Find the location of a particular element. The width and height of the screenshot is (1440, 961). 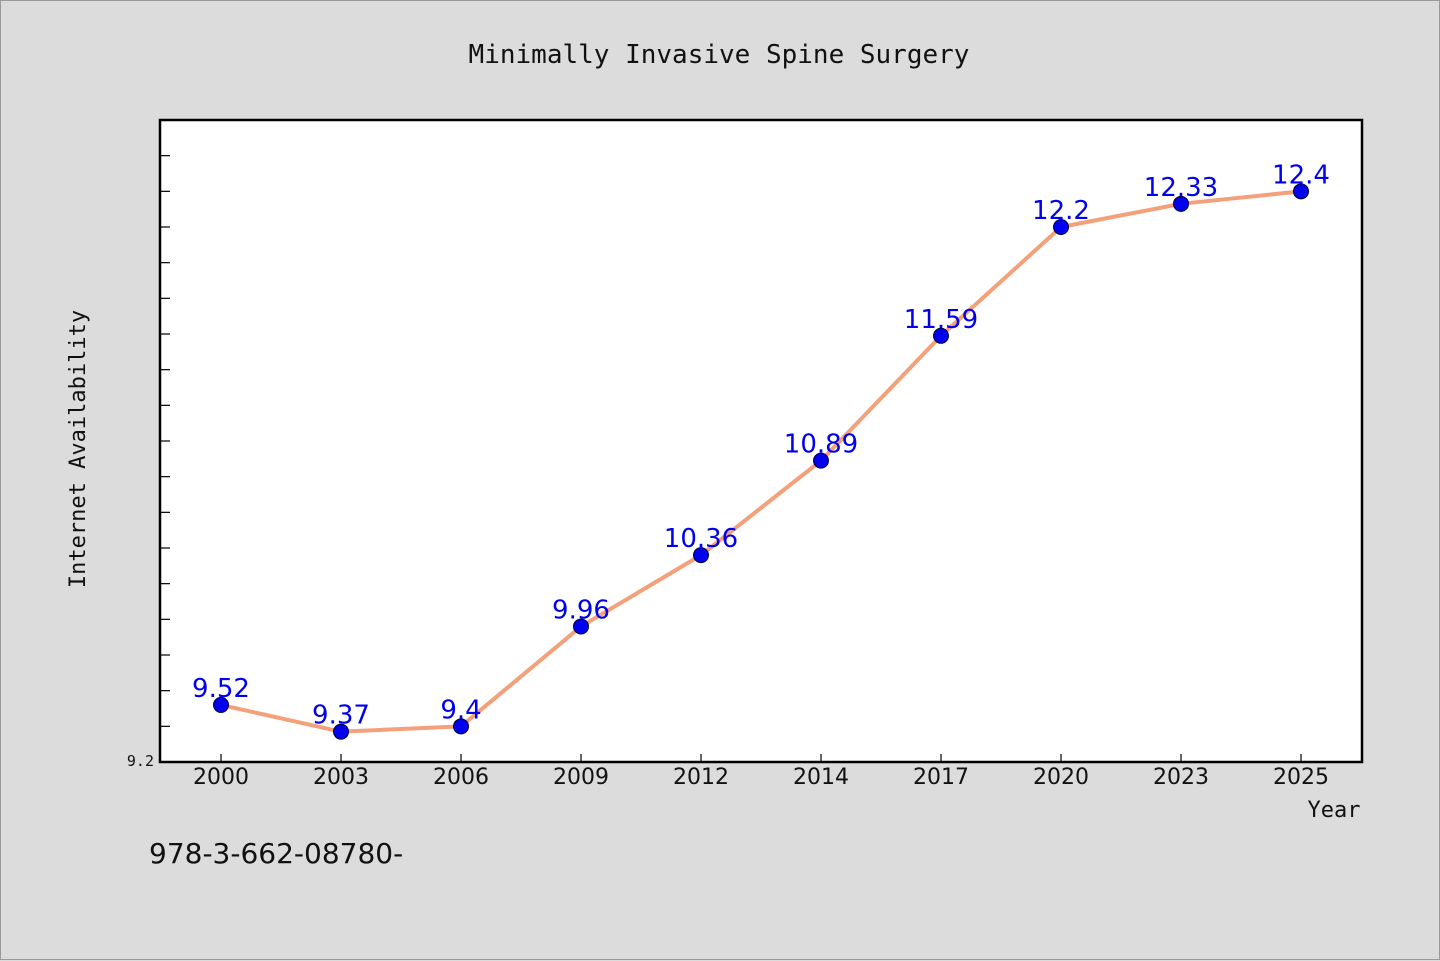

x-tick-label: 2006 is located at coordinates (461, 777).